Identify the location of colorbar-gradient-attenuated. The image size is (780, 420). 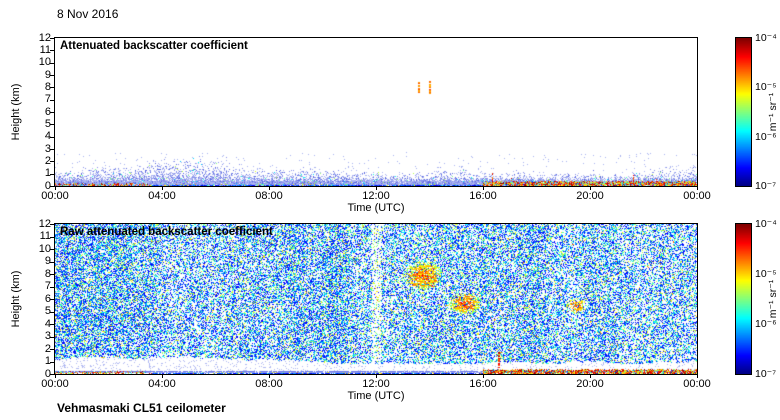
(743, 112).